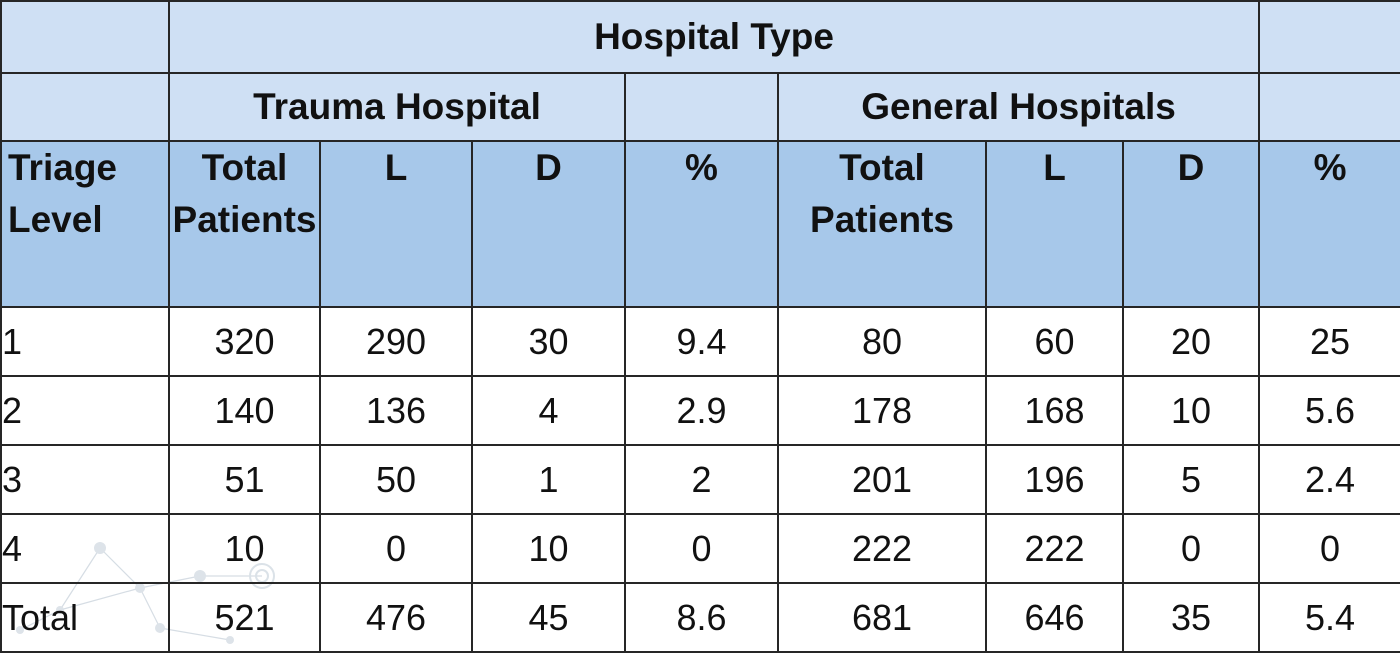 The width and height of the screenshot is (1400, 653). Describe the element at coordinates (244, 479) in the screenshot. I see `table-cell: 51` at that location.